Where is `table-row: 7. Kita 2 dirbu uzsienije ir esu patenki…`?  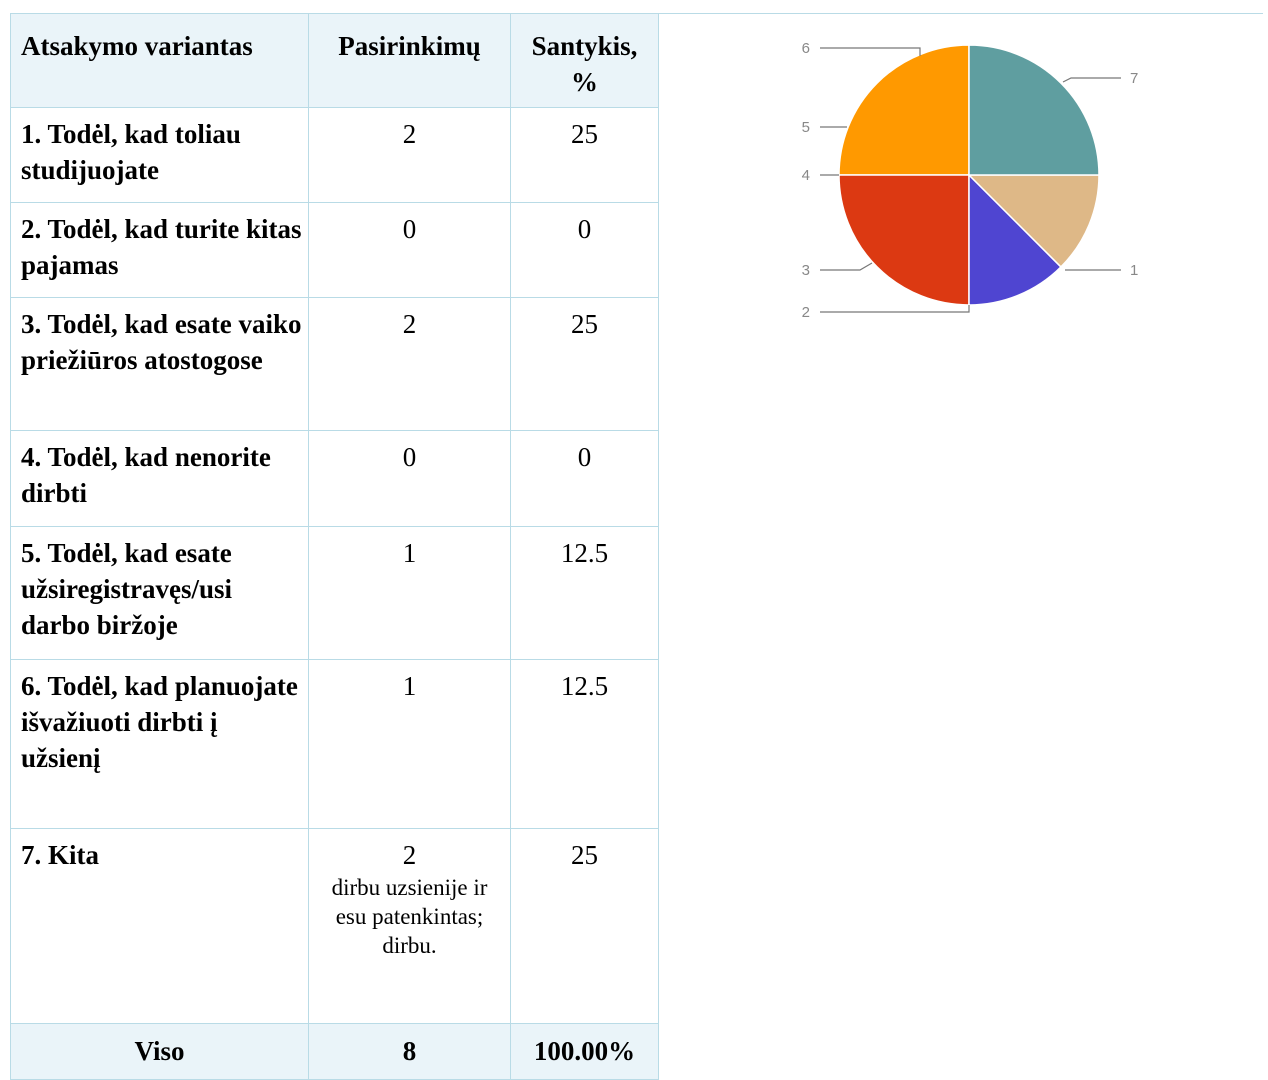
table-row: 7. Kita 2 dirbu uzsienije ir esu patenki… is located at coordinates (334, 926).